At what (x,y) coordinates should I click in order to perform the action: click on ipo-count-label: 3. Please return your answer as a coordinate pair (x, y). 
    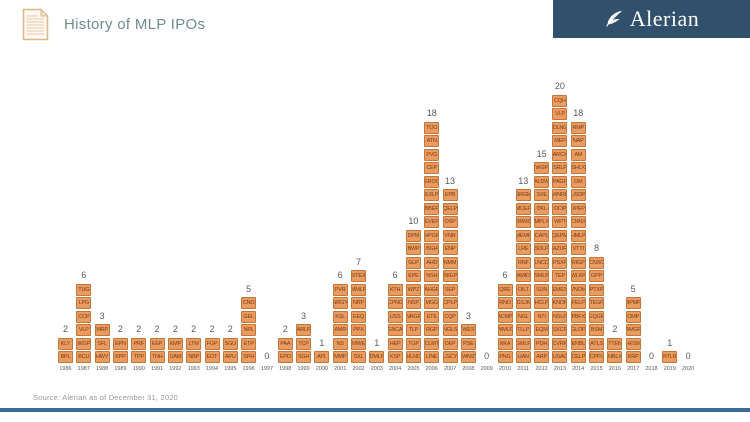
    Looking at the image, I should click on (468, 315).